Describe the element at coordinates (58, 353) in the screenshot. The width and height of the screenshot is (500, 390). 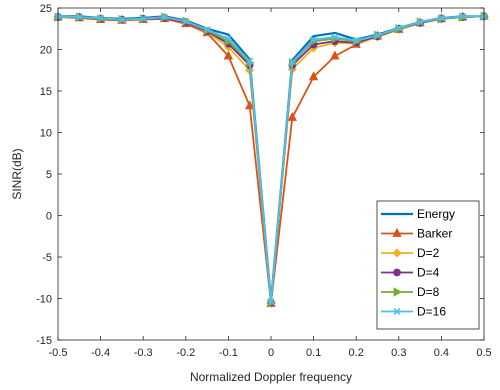
I see `x-tick-label: -0.5` at that location.